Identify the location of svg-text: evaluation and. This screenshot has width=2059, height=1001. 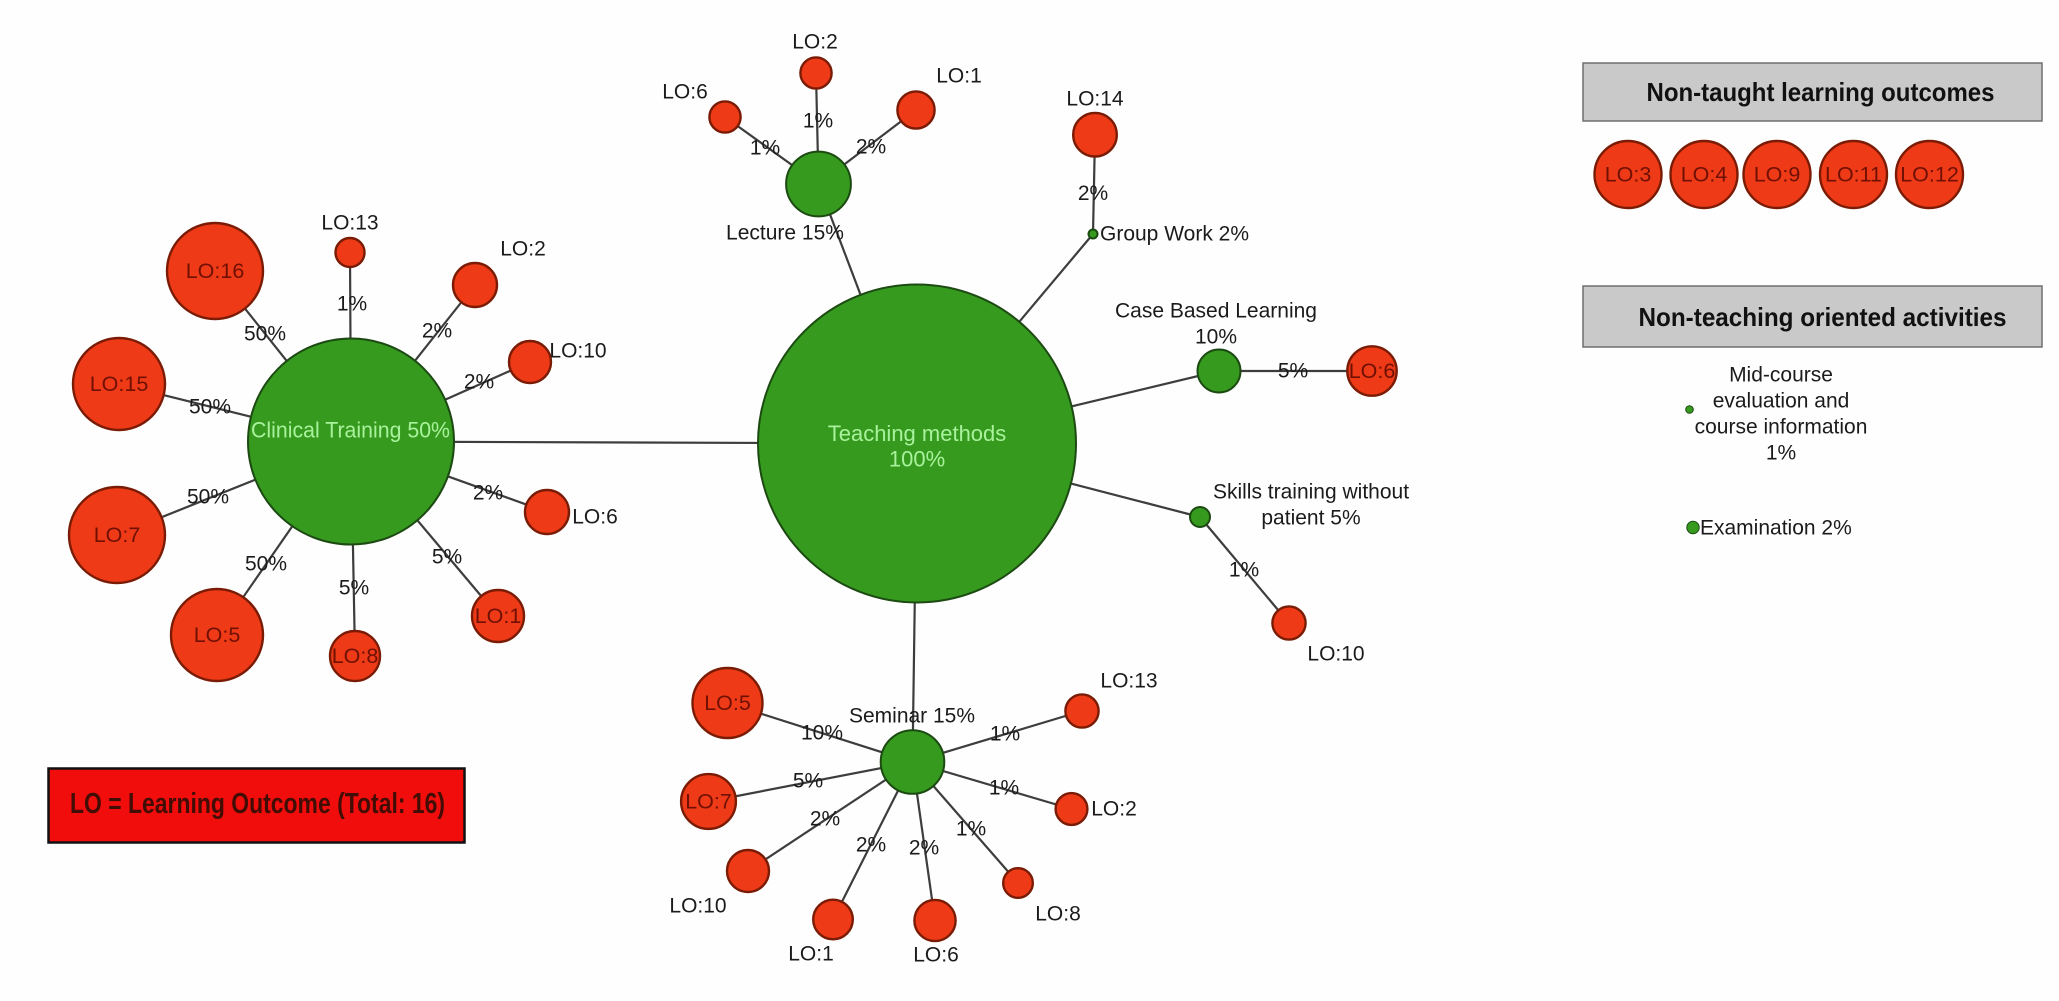
(1781, 401).